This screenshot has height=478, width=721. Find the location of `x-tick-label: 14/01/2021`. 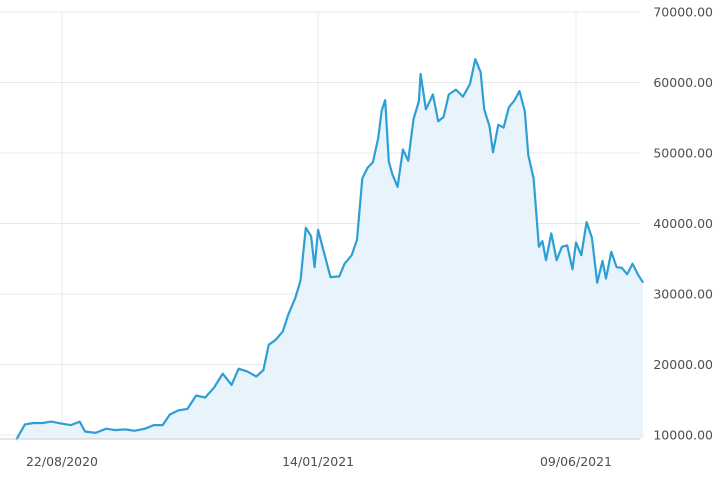

x-tick-label: 14/01/2021 is located at coordinates (318, 461).